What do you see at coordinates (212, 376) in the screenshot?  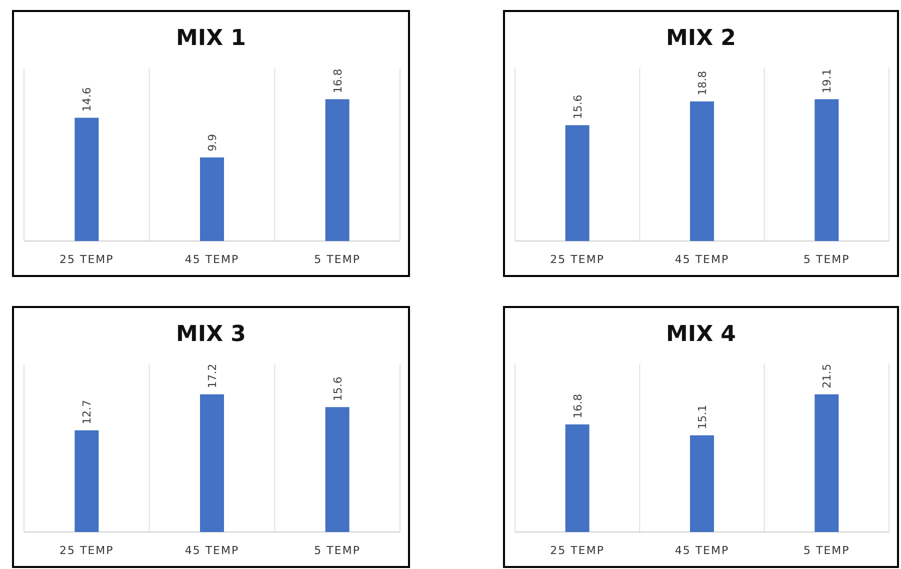 I see `data-label: 17.2` at bounding box center [212, 376].